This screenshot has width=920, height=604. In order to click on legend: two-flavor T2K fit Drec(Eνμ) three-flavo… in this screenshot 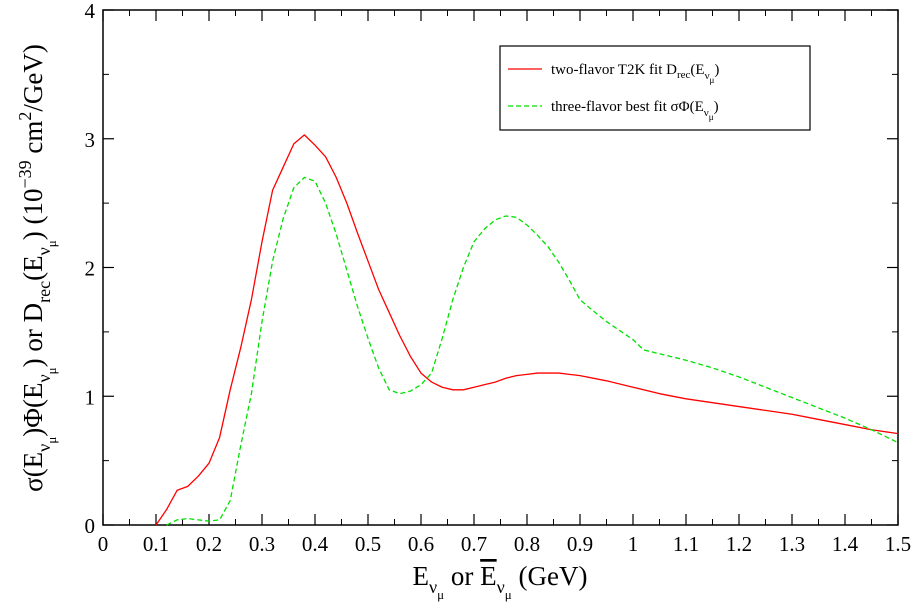, I will do `click(655, 88)`.